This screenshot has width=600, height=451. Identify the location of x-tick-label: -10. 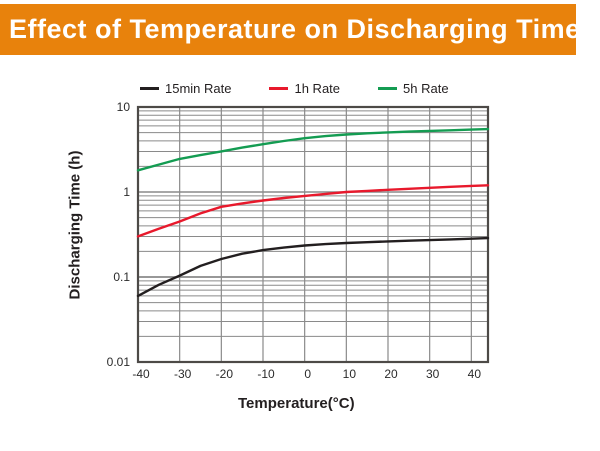
(266, 374).